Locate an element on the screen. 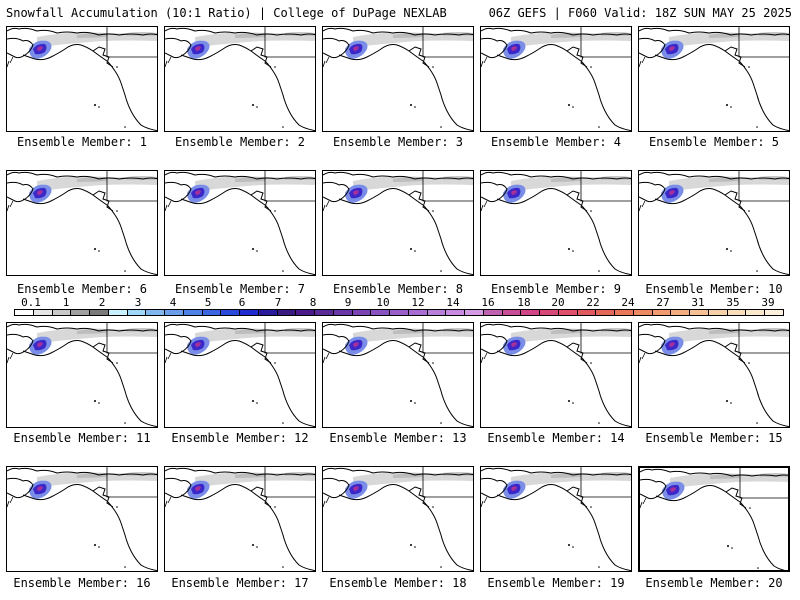  ensemble-member-label: Ensemble Member: 8 is located at coordinates (398, 289).